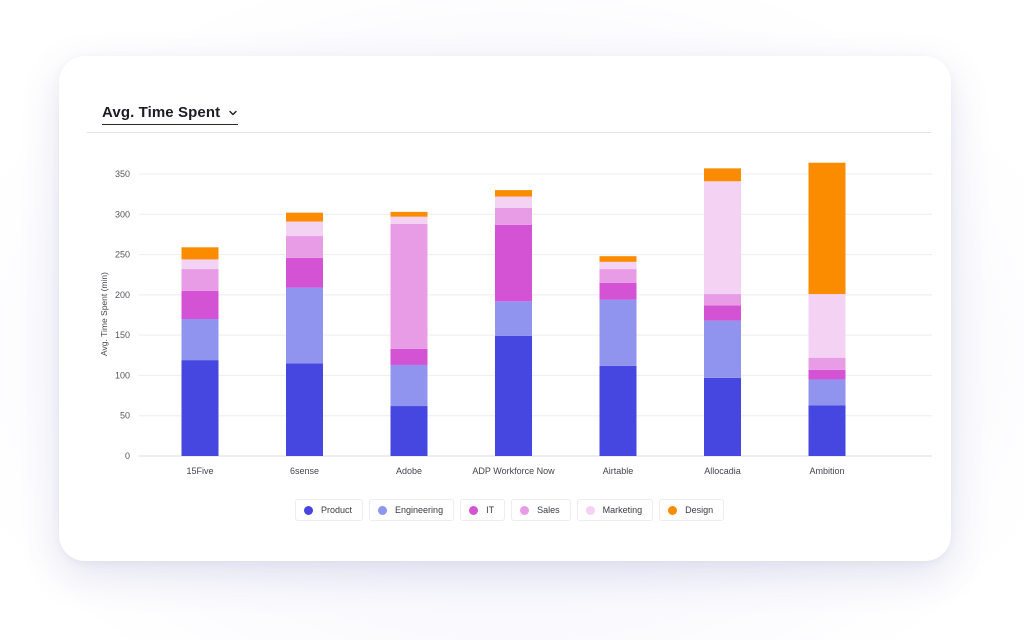  What do you see at coordinates (509, 132) in the screenshot?
I see `header-divider` at bounding box center [509, 132].